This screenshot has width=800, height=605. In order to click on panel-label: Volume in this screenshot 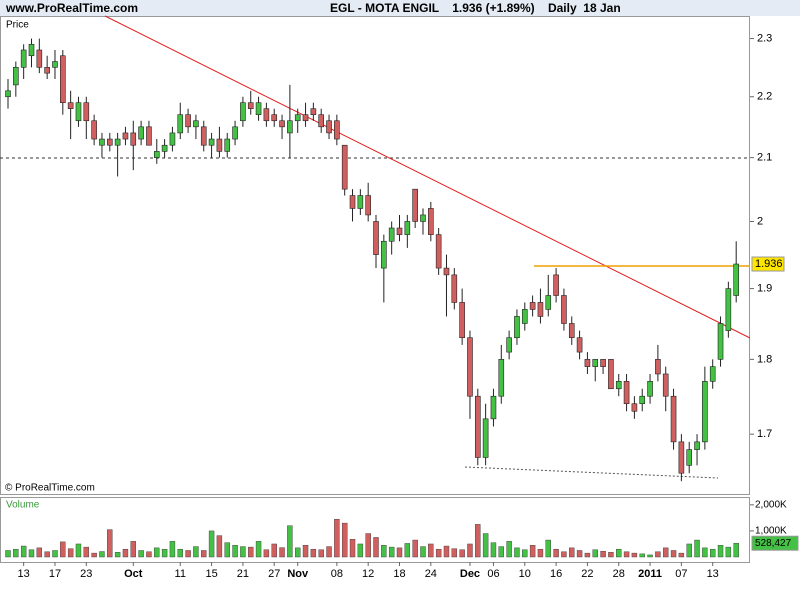, I will do `click(23, 505)`.